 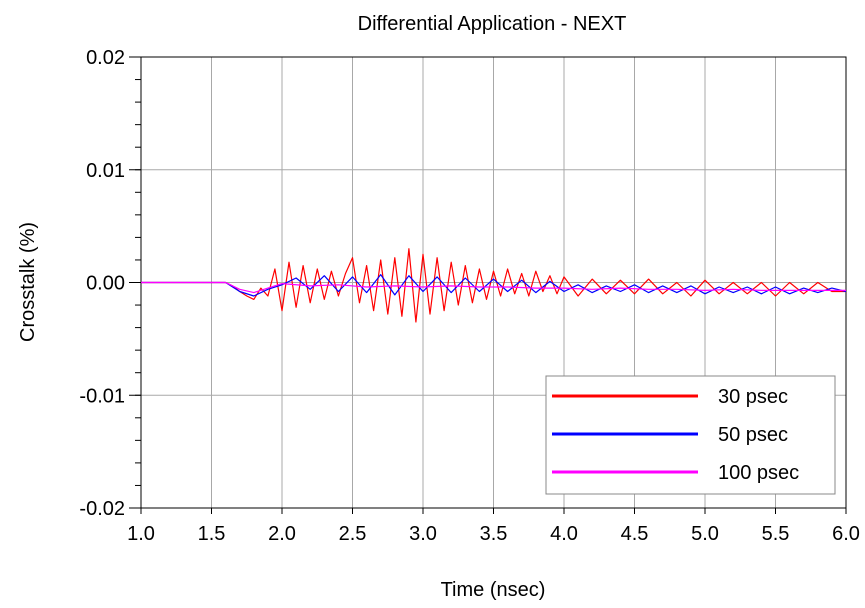 I want to click on x-tick-label: 3.0, so click(x=423, y=534).